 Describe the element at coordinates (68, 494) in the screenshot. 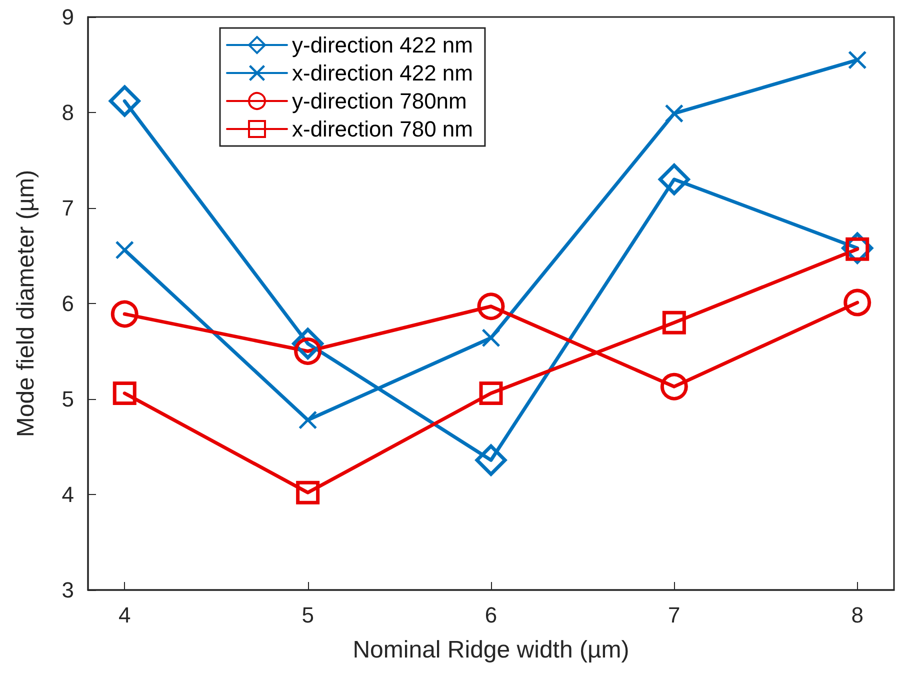

I see `y-tick-label: 4` at that location.